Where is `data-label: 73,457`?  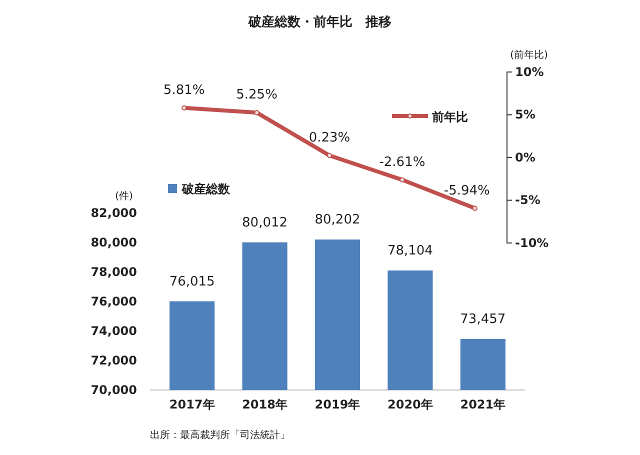
data-label: 73,457 is located at coordinates (483, 320).